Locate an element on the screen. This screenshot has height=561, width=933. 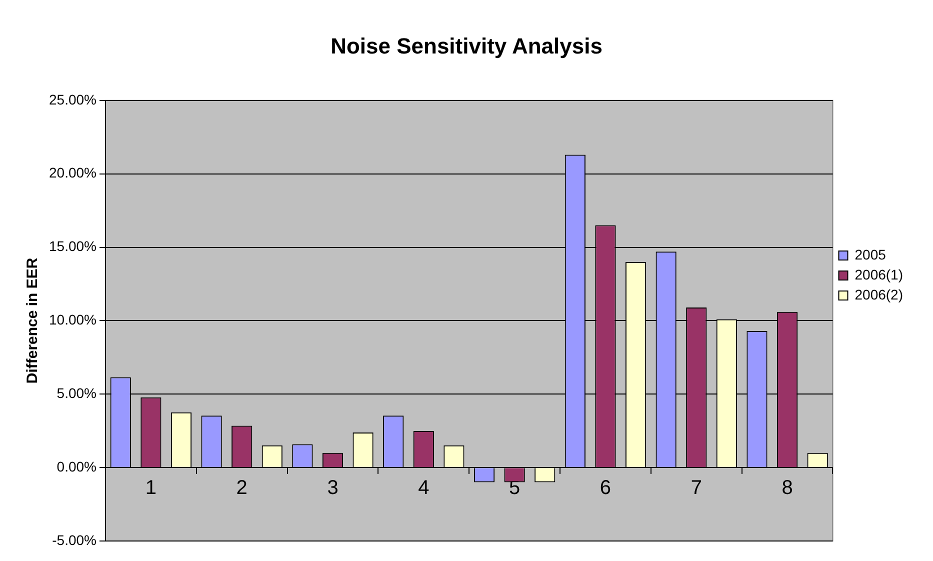
chart-title: Noise Sensitivity Analysis is located at coordinates (466, 45).